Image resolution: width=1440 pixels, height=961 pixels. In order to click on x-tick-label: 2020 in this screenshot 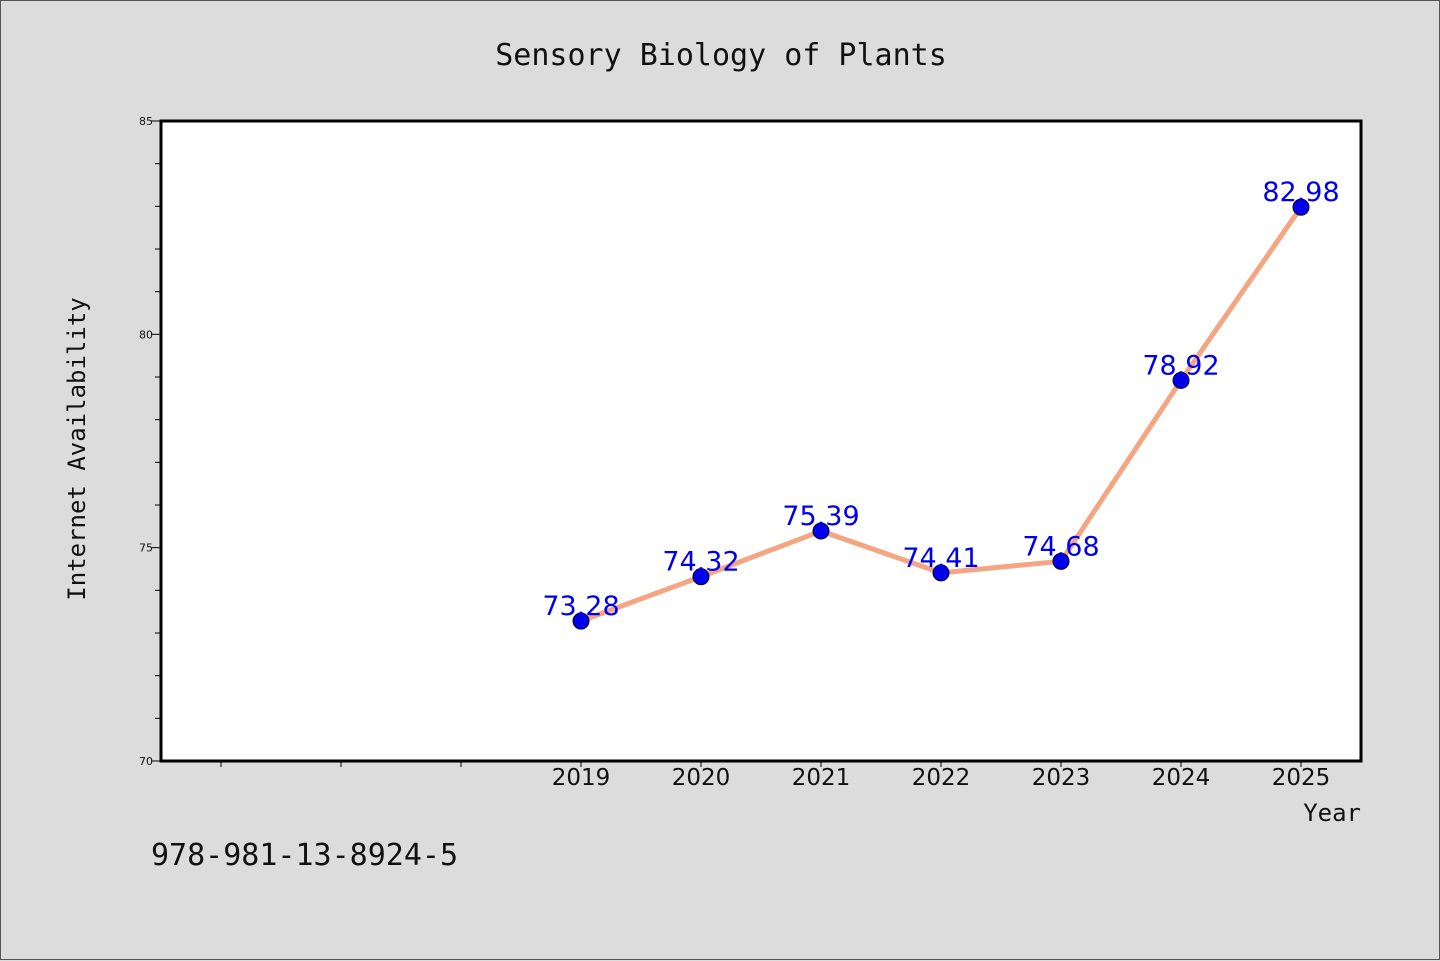, I will do `click(701, 778)`.